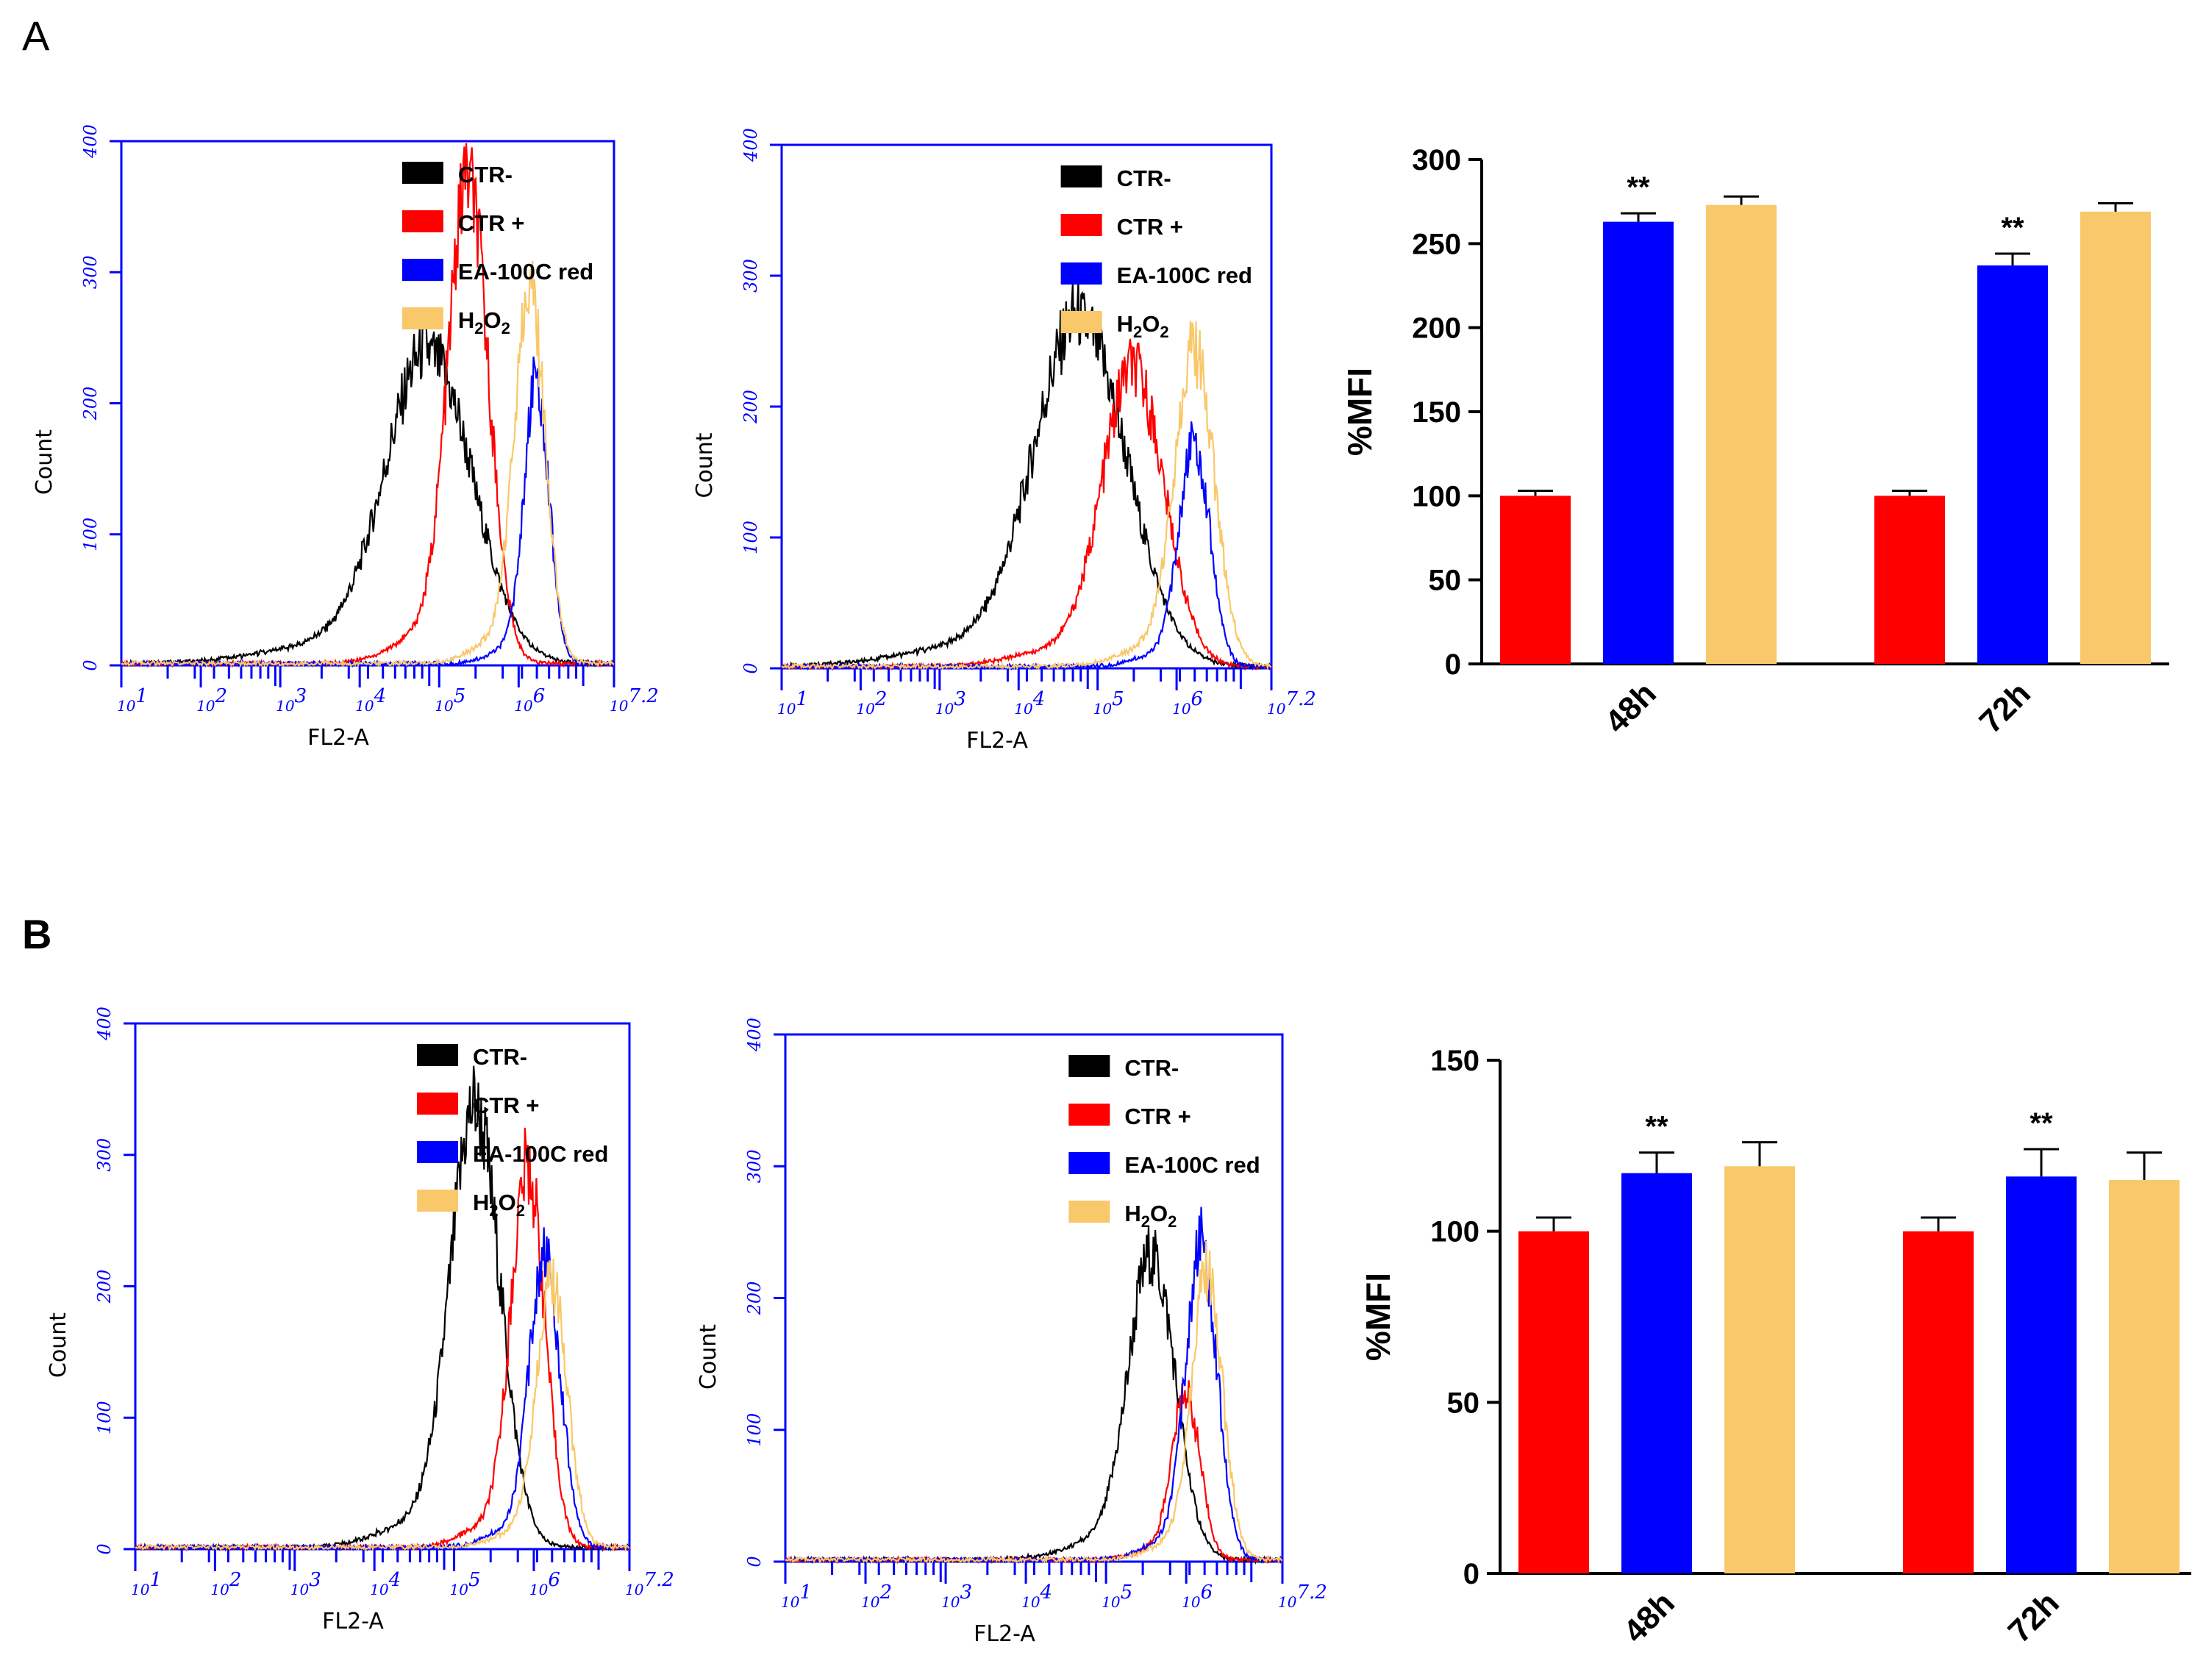  I want to click on x-tick-label: 72h, so click(2005, 708).